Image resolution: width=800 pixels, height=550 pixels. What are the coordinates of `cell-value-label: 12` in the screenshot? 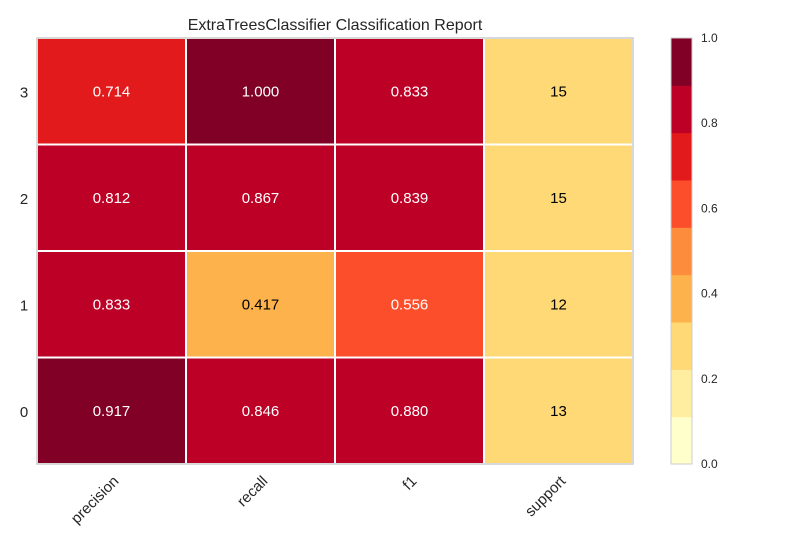 It's located at (558, 304).